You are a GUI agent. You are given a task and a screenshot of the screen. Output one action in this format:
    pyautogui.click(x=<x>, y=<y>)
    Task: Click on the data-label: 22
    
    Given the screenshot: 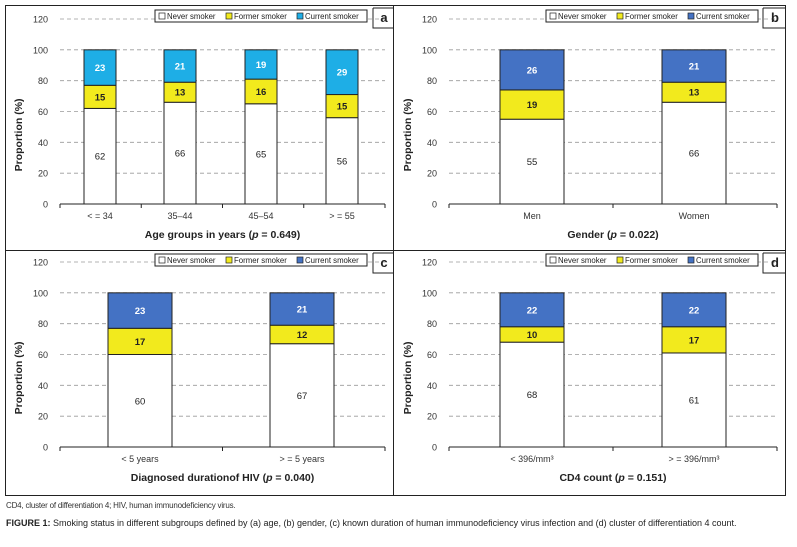 What is the action you would take?
    pyautogui.click(x=694, y=310)
    